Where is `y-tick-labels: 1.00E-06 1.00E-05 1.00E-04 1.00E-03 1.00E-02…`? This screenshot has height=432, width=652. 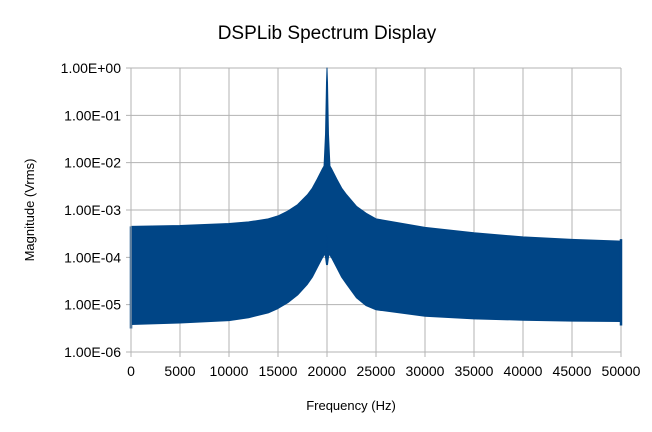
y-tick-labels: 1.00E-06 1.00E-05 1.00E-04 1.00E-03 1.00E-02… is located at coordinates (91, 210).